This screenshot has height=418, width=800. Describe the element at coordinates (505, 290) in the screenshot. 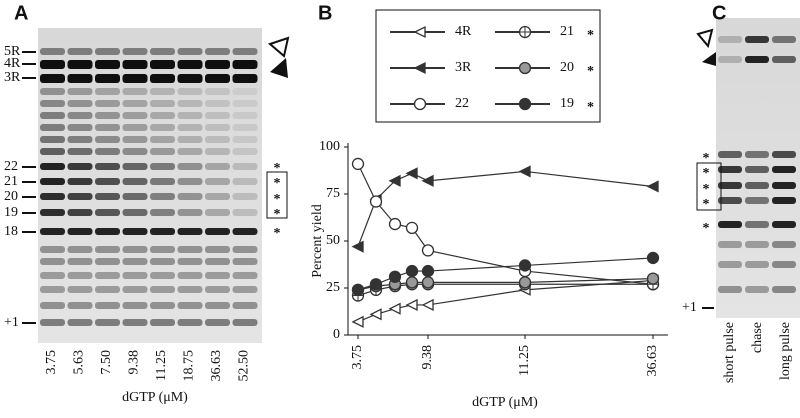

I see `series-line` at that location.